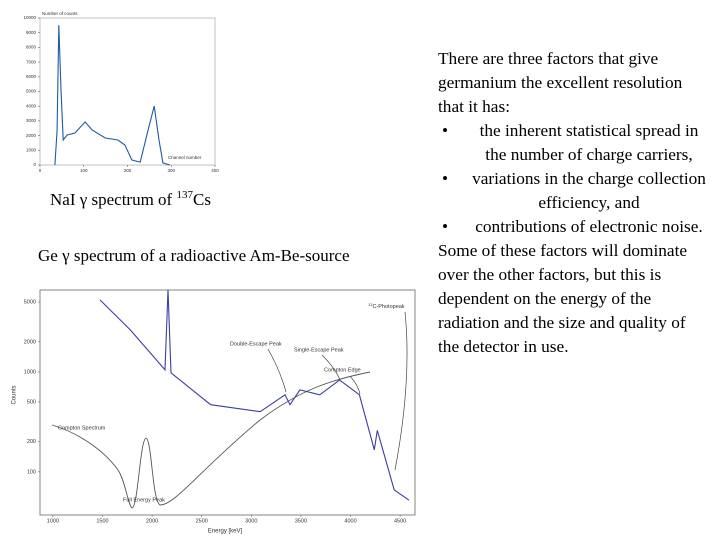 This screenshot has width=720, height=540. Describe the element at coordinates (34, 164) in the screenshot. I see `y-tick-label: 0` at that location.